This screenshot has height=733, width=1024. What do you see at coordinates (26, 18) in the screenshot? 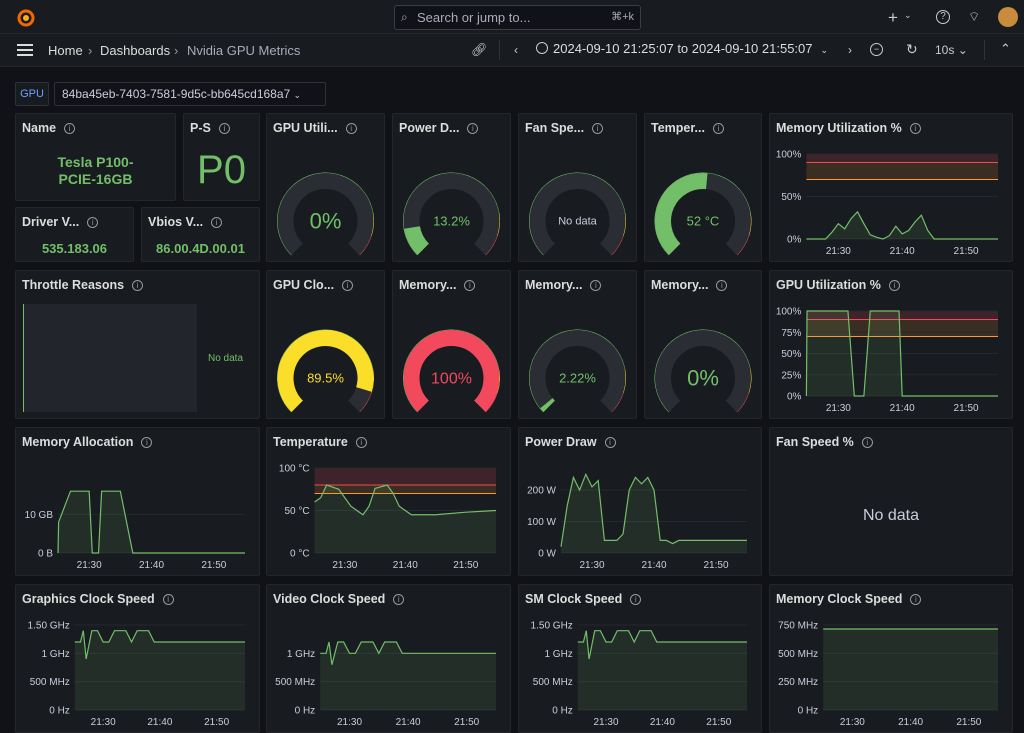
I see `grafana-logo-icon` at bounding box center [26, 18].